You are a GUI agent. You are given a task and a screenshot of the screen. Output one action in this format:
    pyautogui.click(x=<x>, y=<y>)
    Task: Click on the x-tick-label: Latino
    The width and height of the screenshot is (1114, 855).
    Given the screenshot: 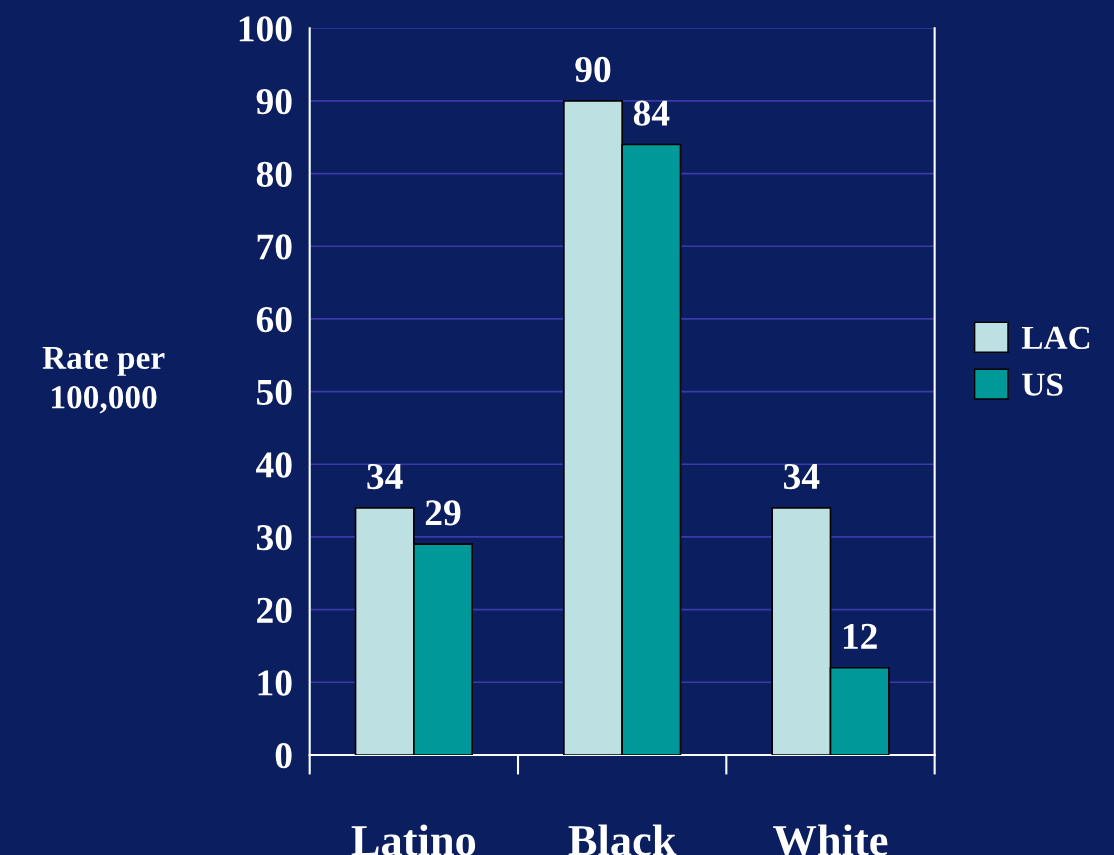 What is the action you would take?
    pyautogui.click(x=413, y=839)
    